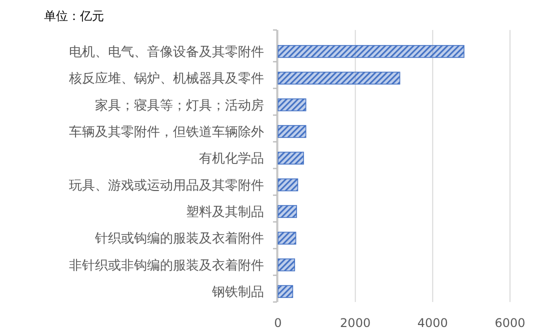  What do you see at coordinates (355, 323) in the screenshot?
I see `x-tick-label: 2000` at bounding box center [355, 323].